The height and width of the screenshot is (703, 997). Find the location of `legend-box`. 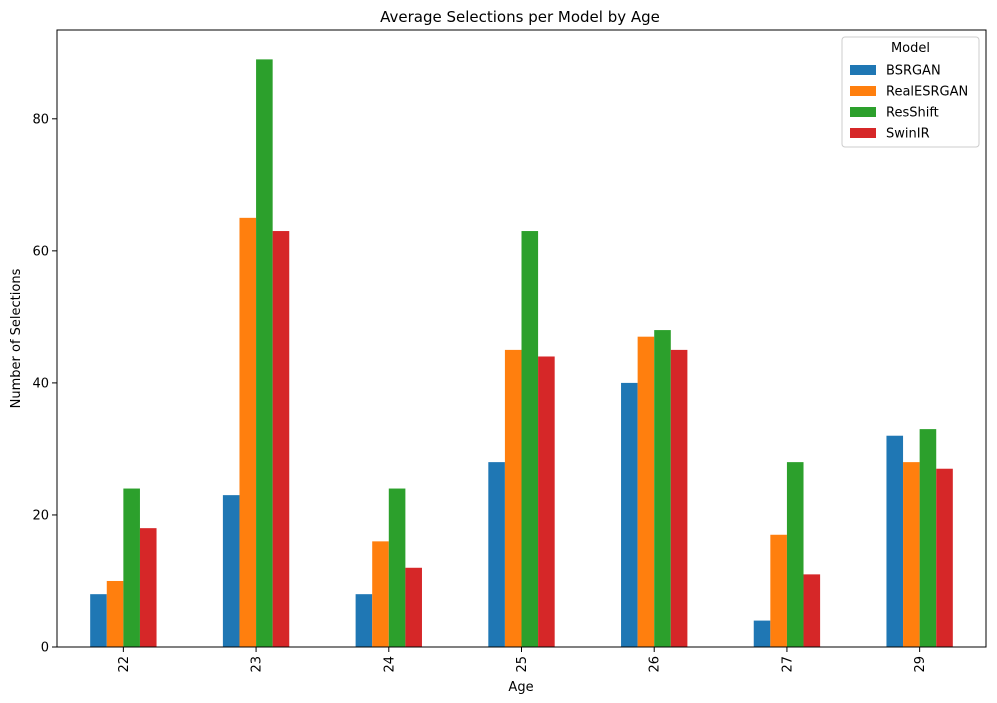

legend-box is located at coordinates (910, 92).